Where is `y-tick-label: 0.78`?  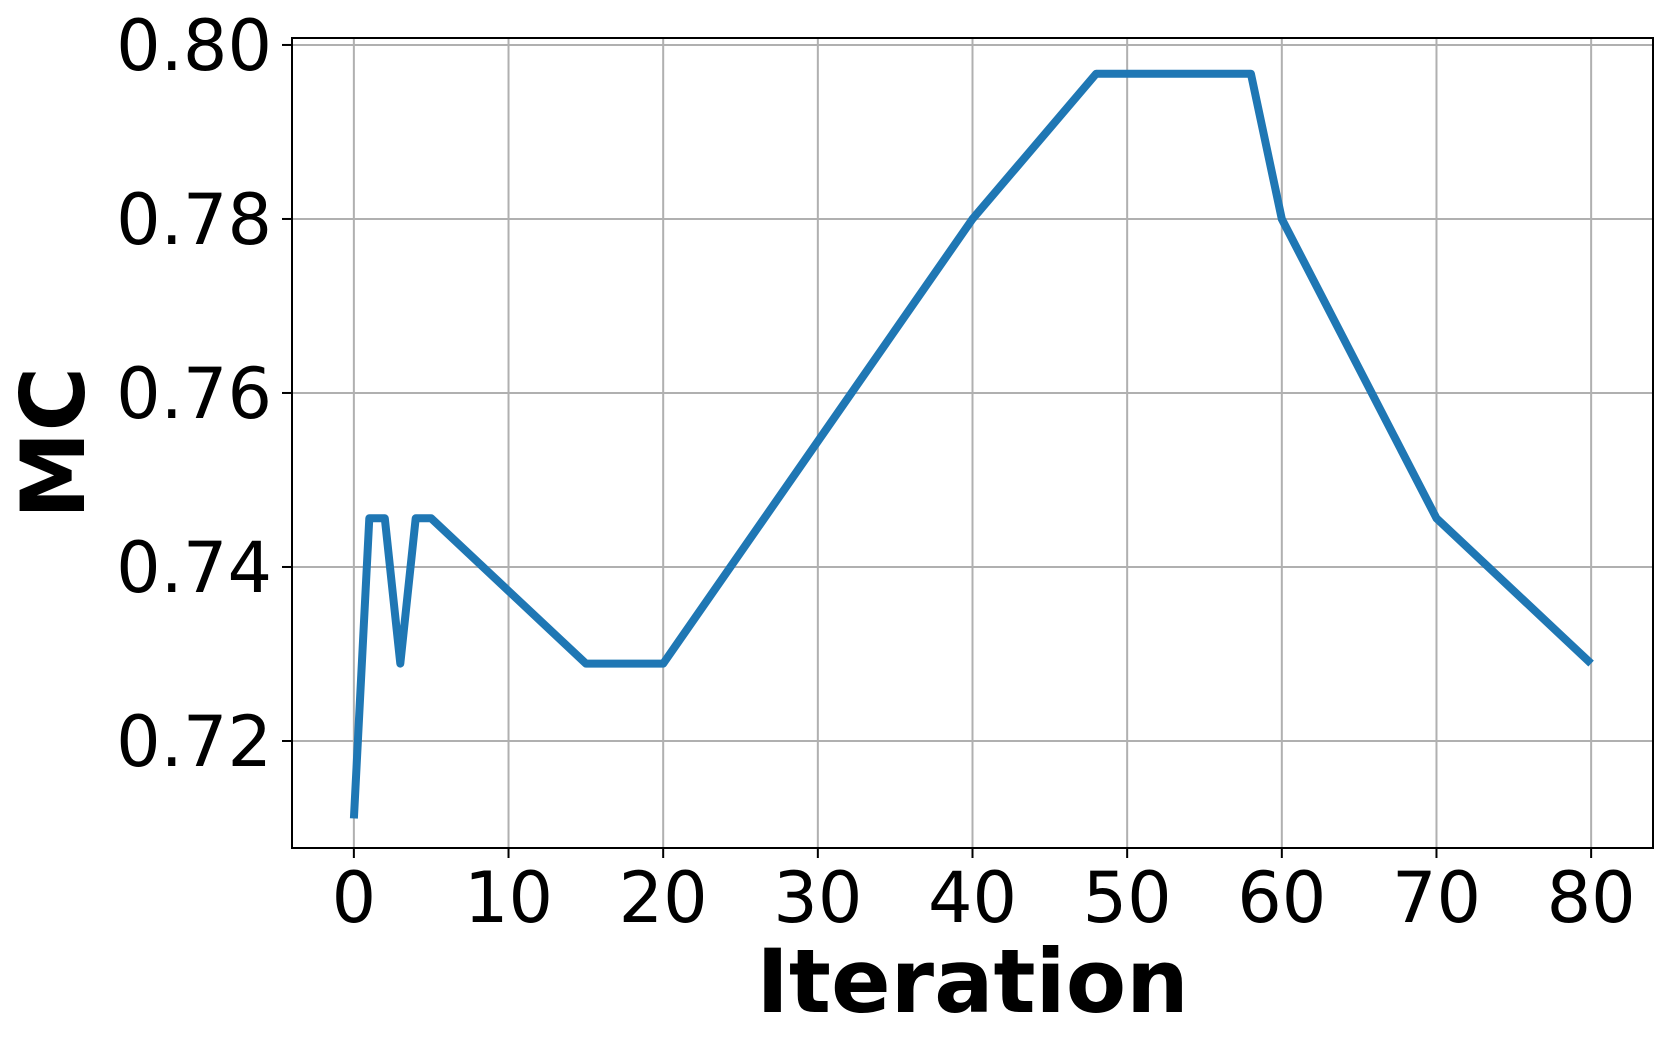 y-tick-label: 0.78 is located at coordinates (194, 220).